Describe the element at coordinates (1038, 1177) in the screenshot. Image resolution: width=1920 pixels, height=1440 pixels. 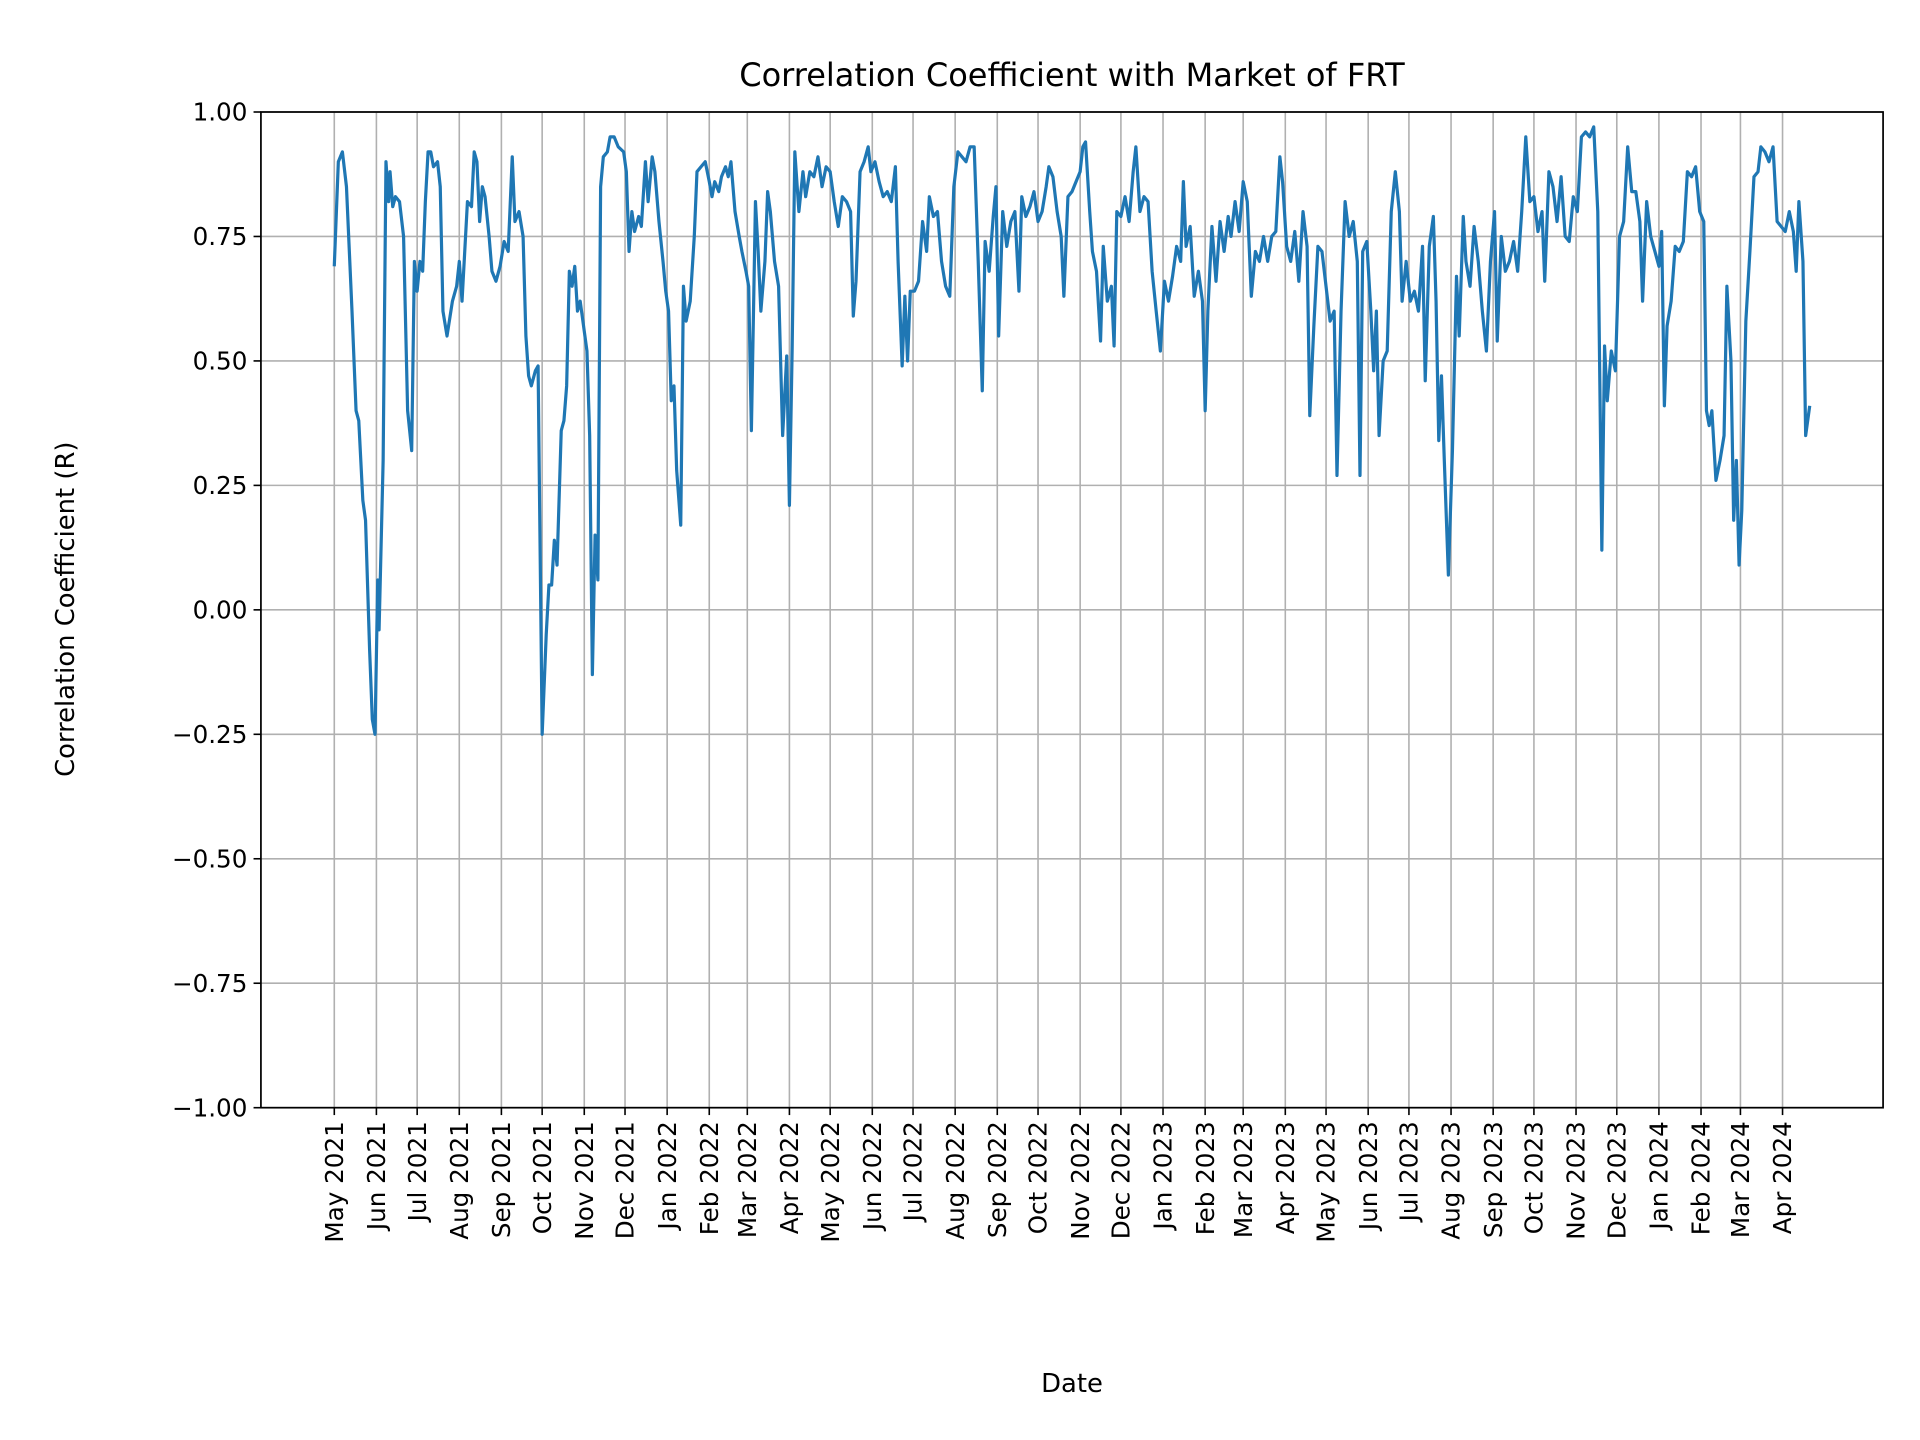
I see `x-tick-label: Oct 2022` at that location.